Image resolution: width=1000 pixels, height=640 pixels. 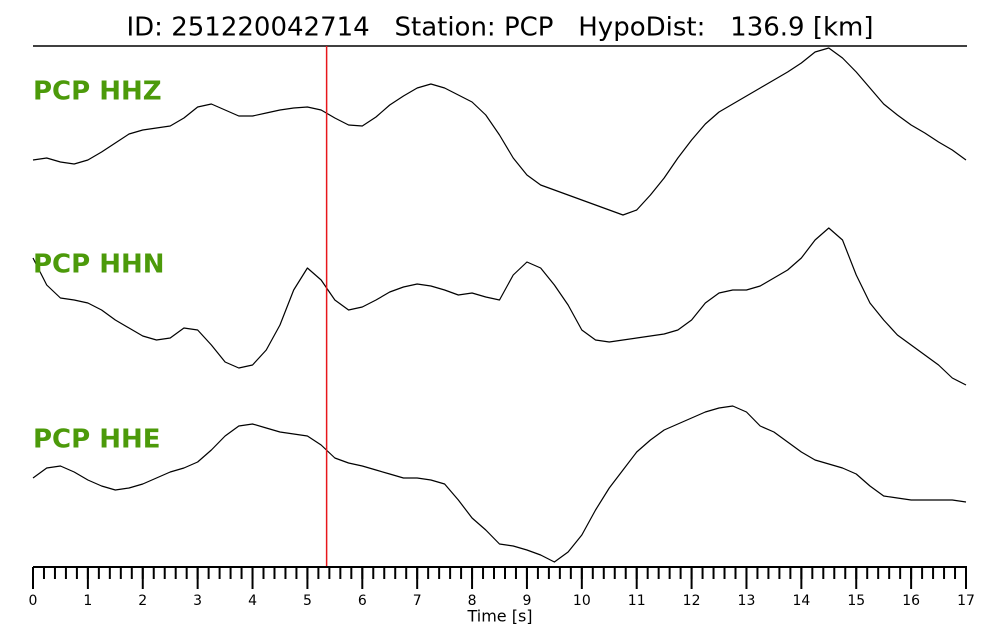 I want to click on trace-label: PCP HHZ, so click(x=97, y=92).